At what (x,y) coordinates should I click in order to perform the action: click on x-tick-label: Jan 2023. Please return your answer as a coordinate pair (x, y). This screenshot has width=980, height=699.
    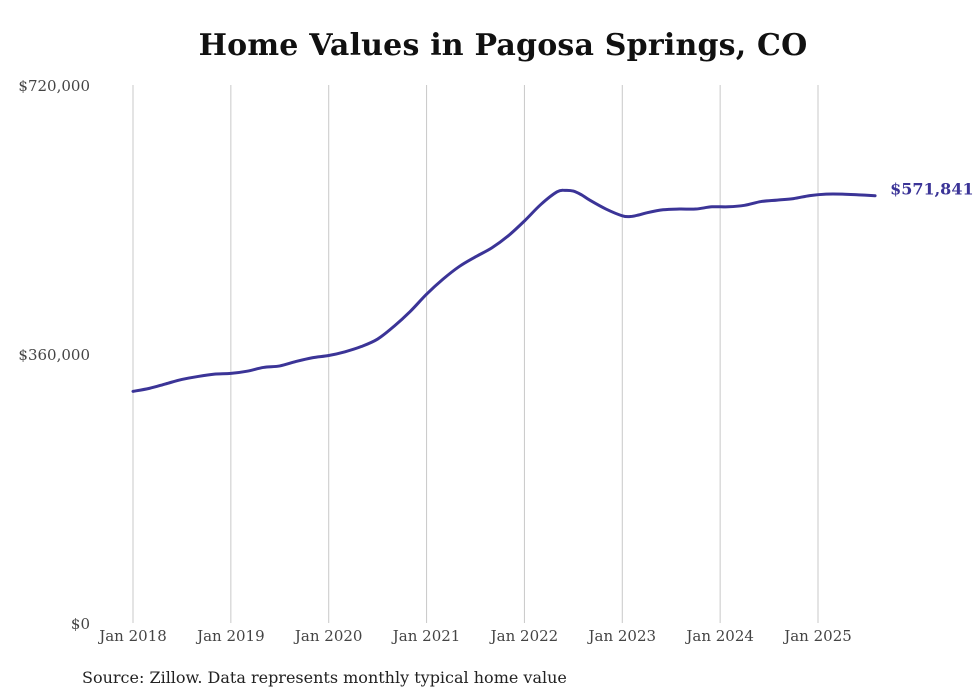
    Looking at the image, I should click on (622, 636).